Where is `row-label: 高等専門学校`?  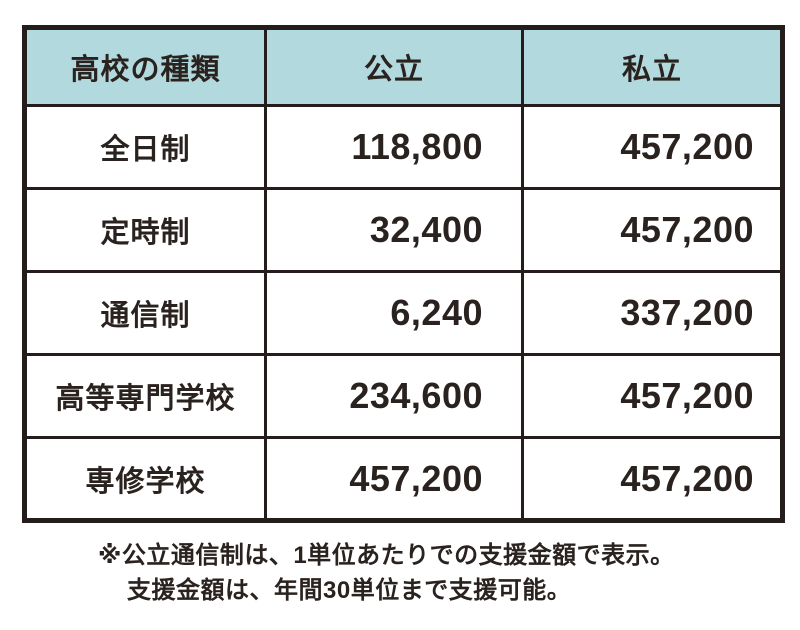 row-label: 高等専門学校 is located at coordinates (145, 396).